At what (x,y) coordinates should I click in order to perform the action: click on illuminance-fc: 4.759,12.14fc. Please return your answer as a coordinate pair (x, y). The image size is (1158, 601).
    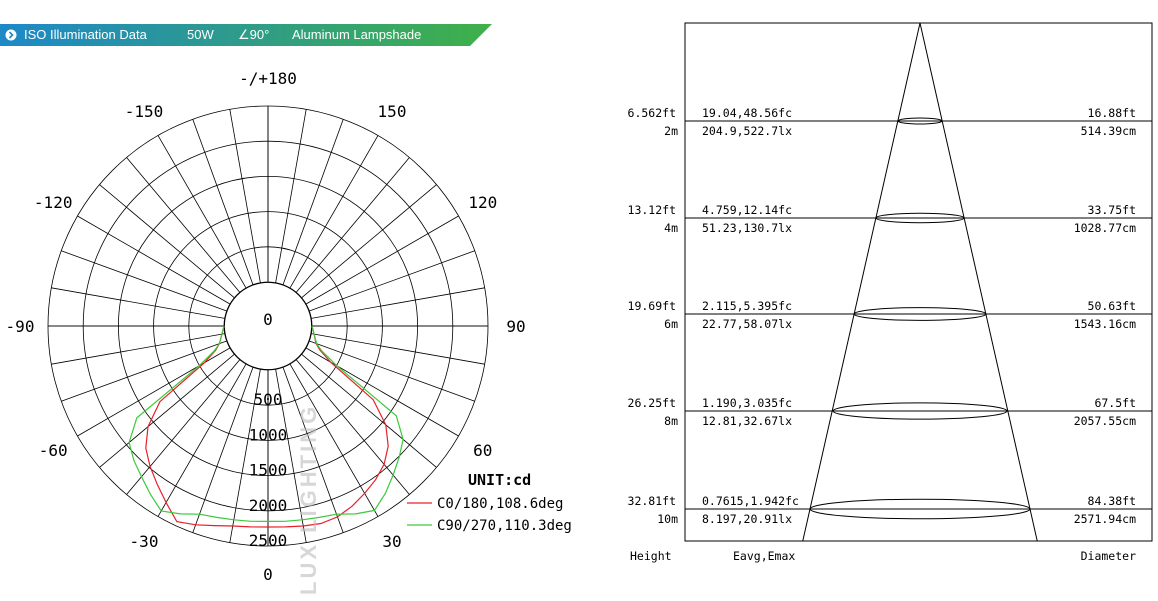
    Looking at the image, I should click on (747, 210).